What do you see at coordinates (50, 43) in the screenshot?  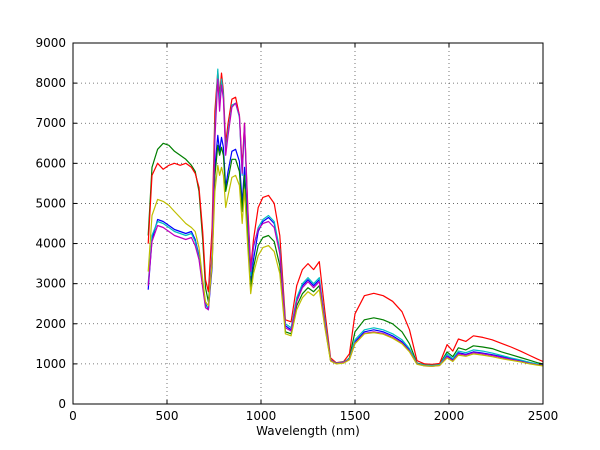 I see `y-tick-label: 9000` at bounding box center [50, 43].